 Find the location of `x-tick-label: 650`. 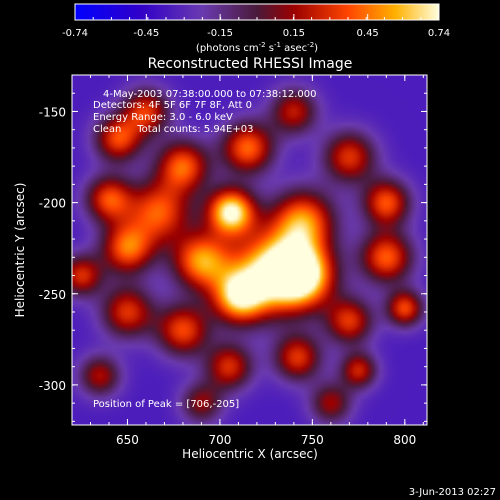

x-tick-label: 650 is located at coordinates (127, 440).